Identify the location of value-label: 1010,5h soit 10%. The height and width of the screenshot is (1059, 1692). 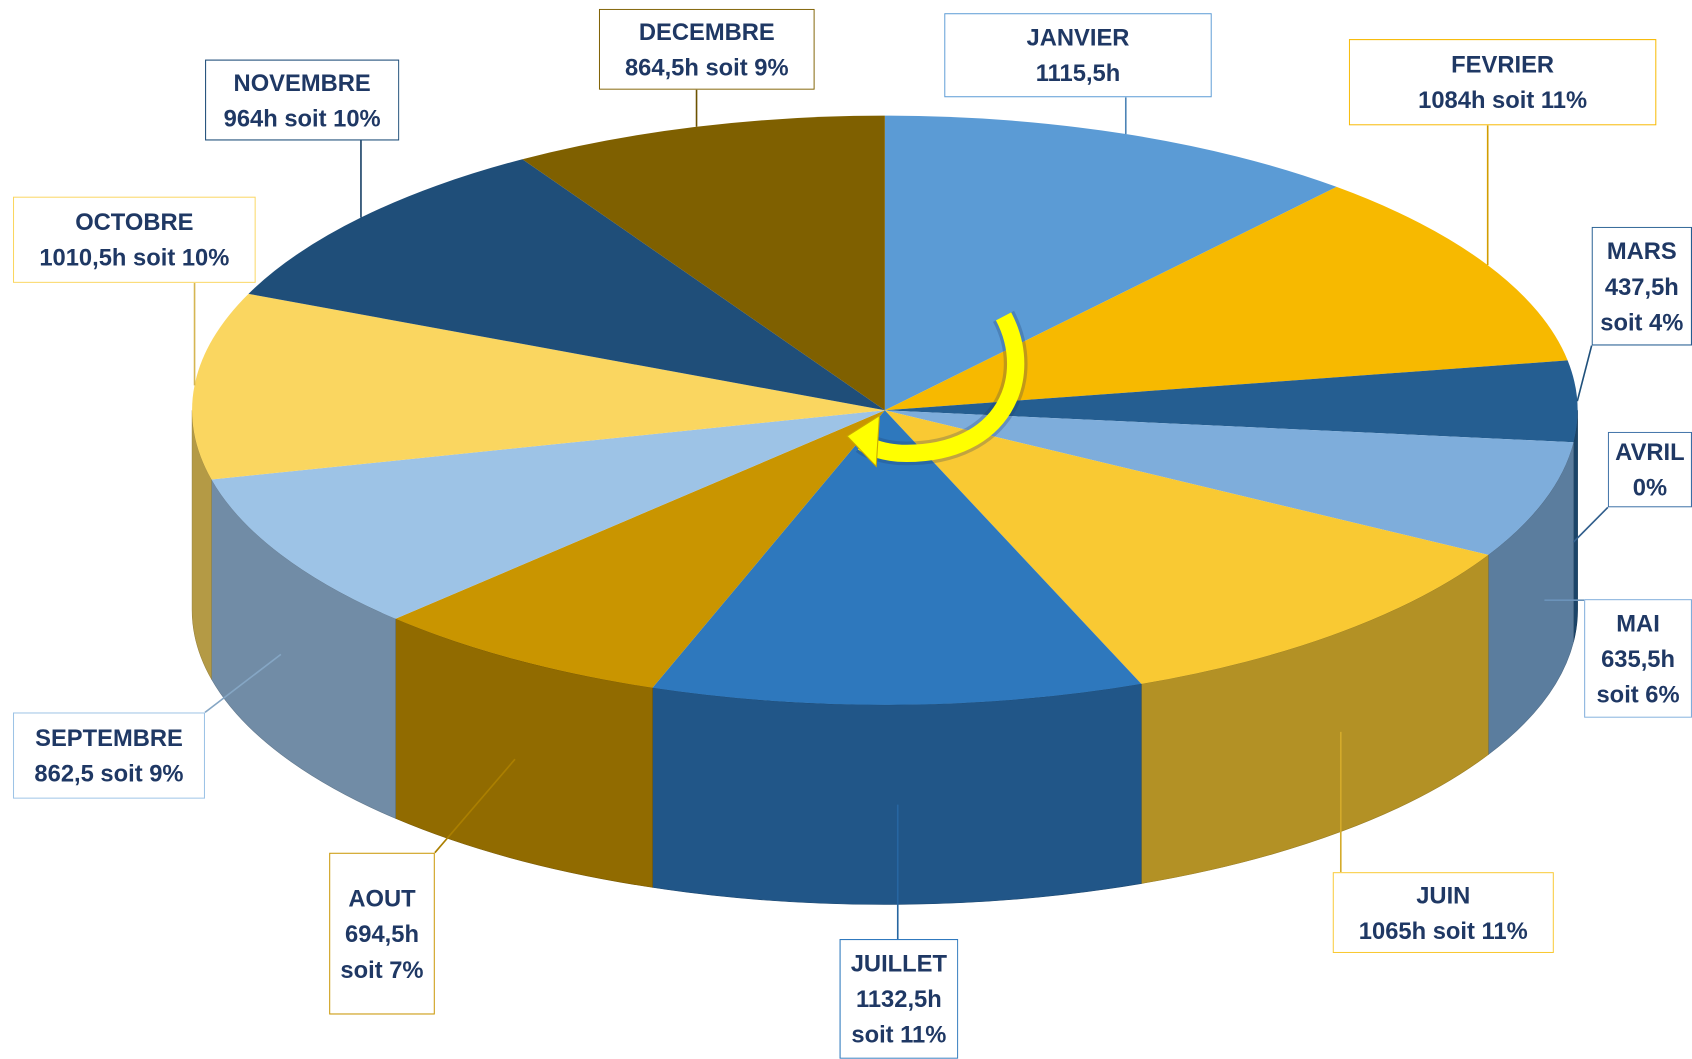
(134, 258).